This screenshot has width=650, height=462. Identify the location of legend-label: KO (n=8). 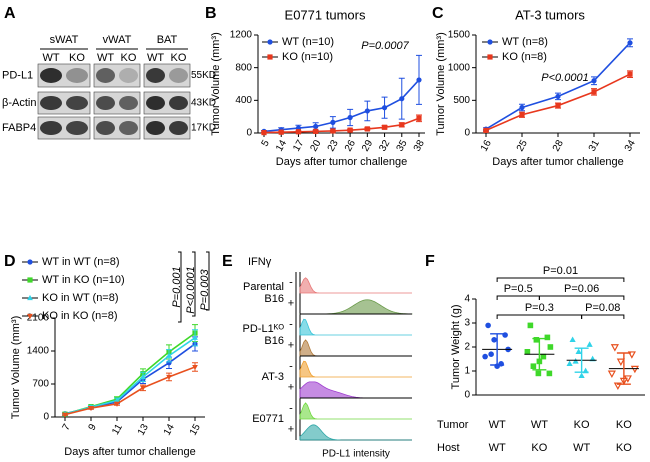
(524, 57).